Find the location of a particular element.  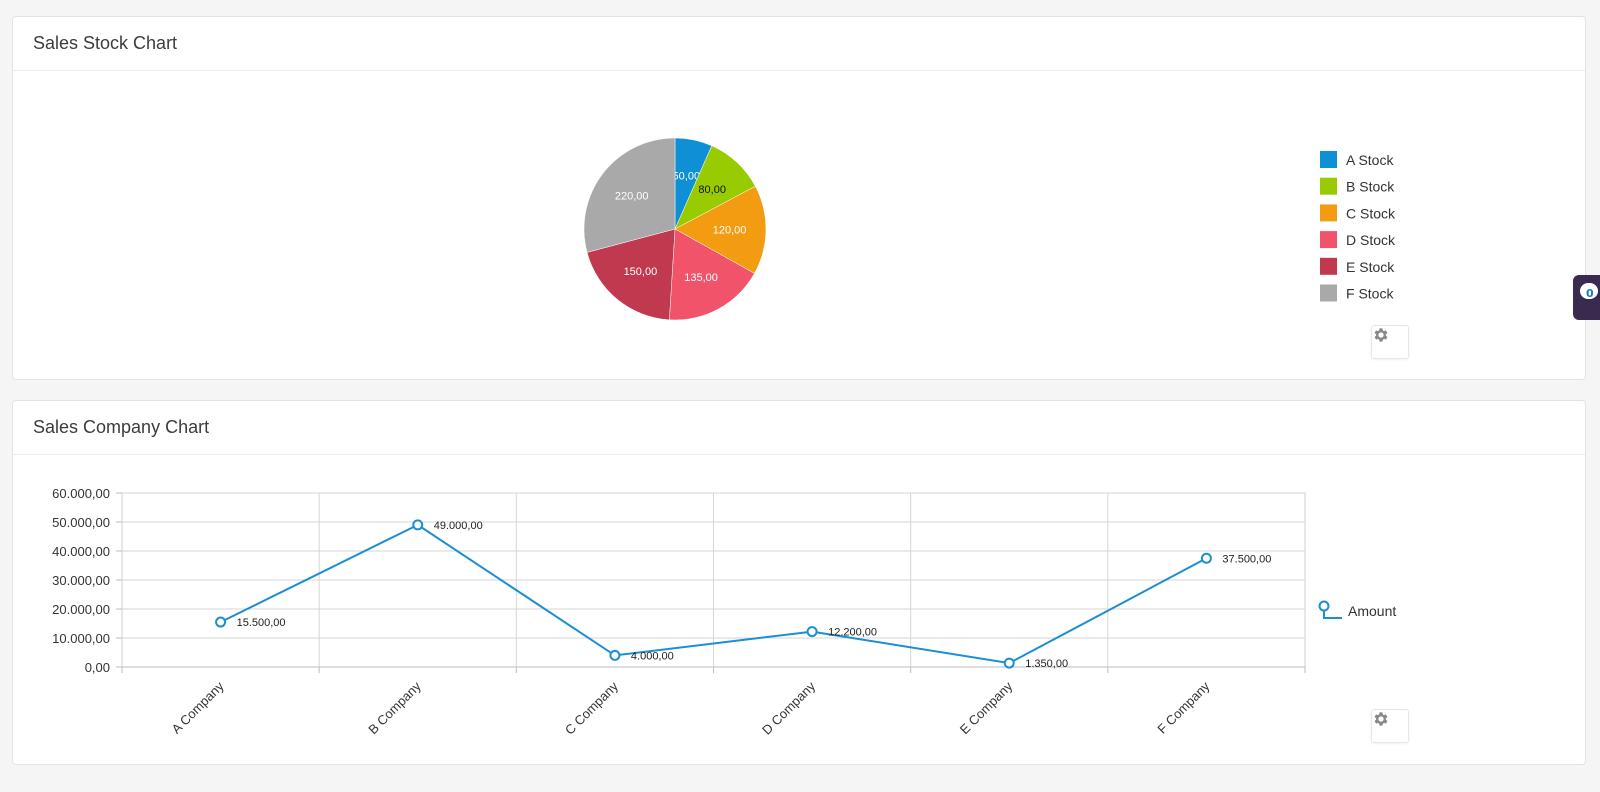

pie-data-label: 80,00 is located at coordinates (712, 190).